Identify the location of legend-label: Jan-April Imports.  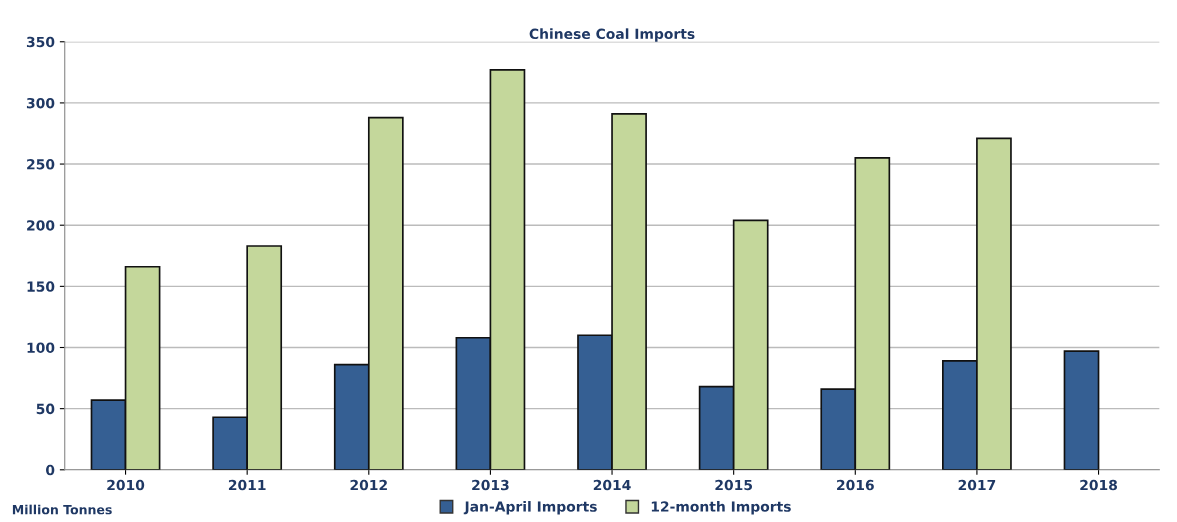
(530, 508).